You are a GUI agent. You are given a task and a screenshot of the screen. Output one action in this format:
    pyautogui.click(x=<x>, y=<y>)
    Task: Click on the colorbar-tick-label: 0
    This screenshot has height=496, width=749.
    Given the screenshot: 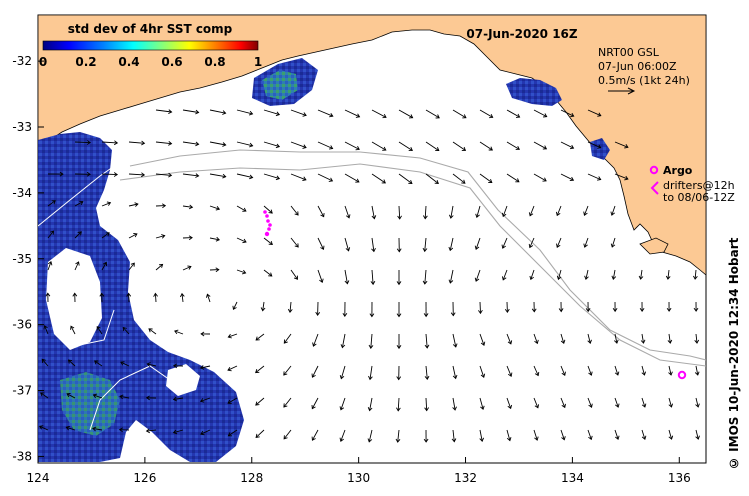 What is the action you would take?
    pyautogui.click(x=43, y=62)
    